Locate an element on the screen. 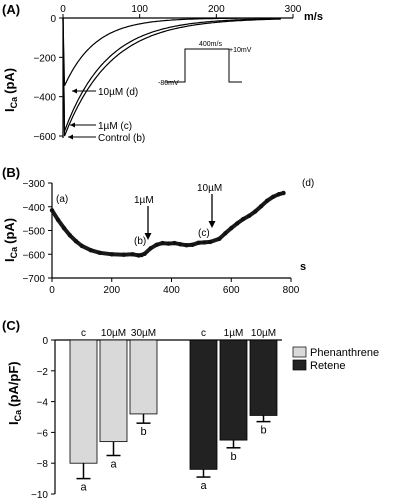  panel-b-x-tick-label: 200 is located at coordinates (111, 290).